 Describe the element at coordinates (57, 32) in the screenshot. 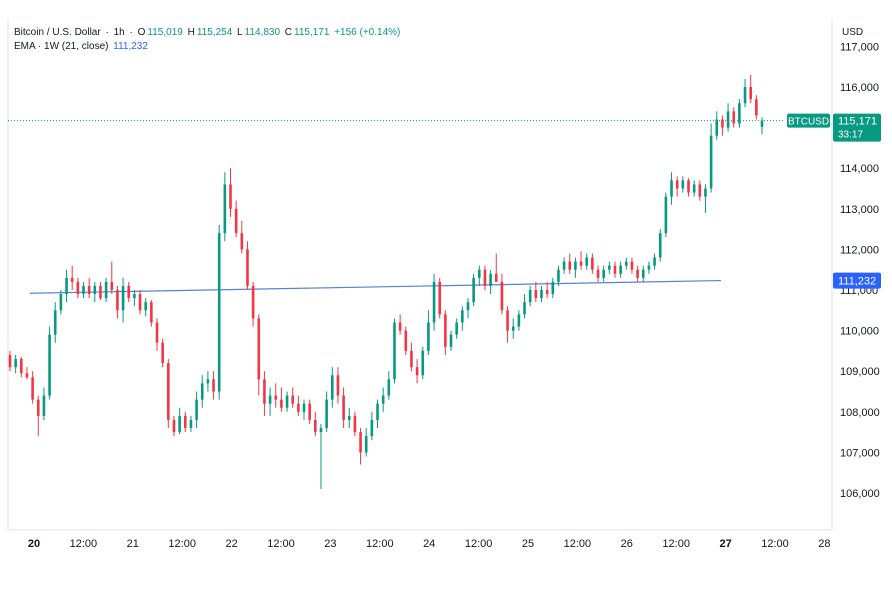

I see `symbol-title: Bitcoin / U.S. Dollar` at that location.